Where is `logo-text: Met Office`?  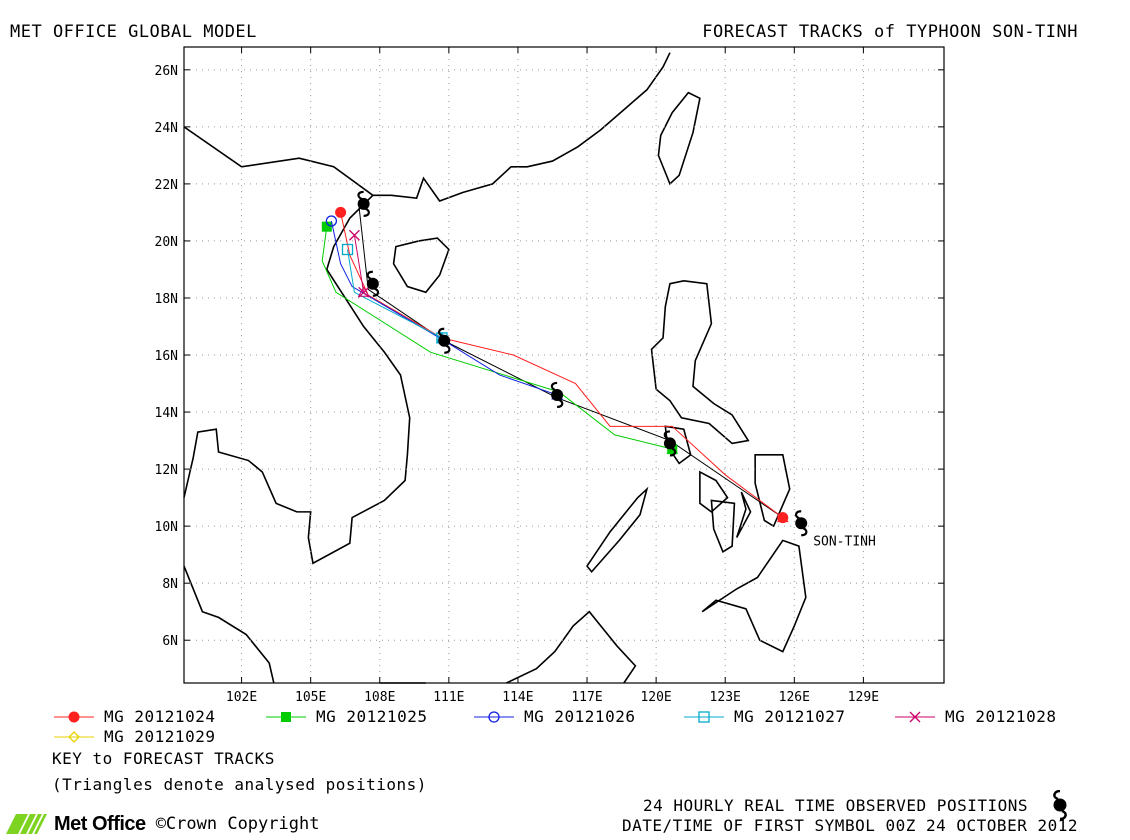 logo-text: Met Office is located at coordinates (100, 823).